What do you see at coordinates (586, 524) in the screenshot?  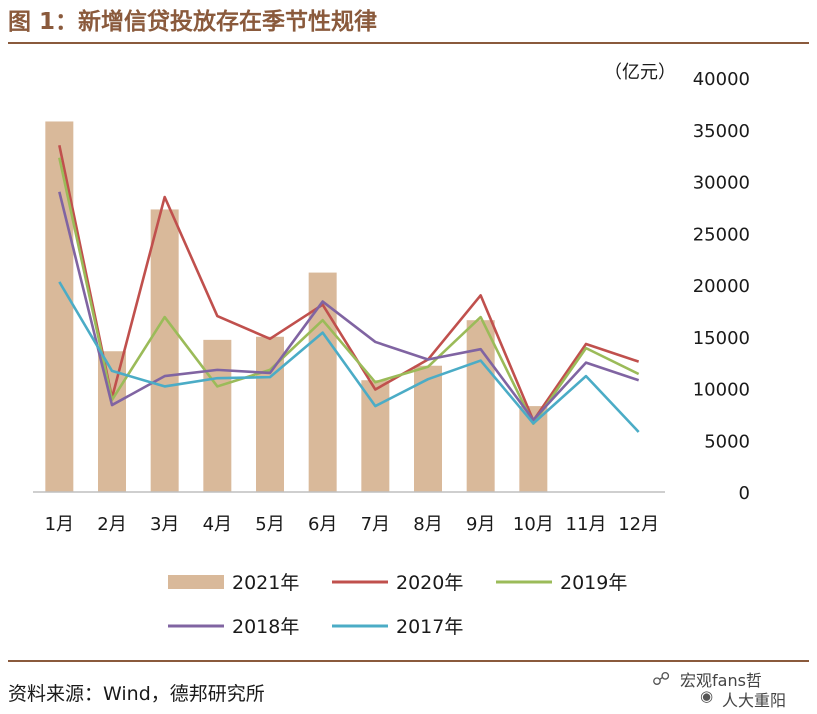 I see `x-tick-label: 11月` at bounding box center [586, 524].